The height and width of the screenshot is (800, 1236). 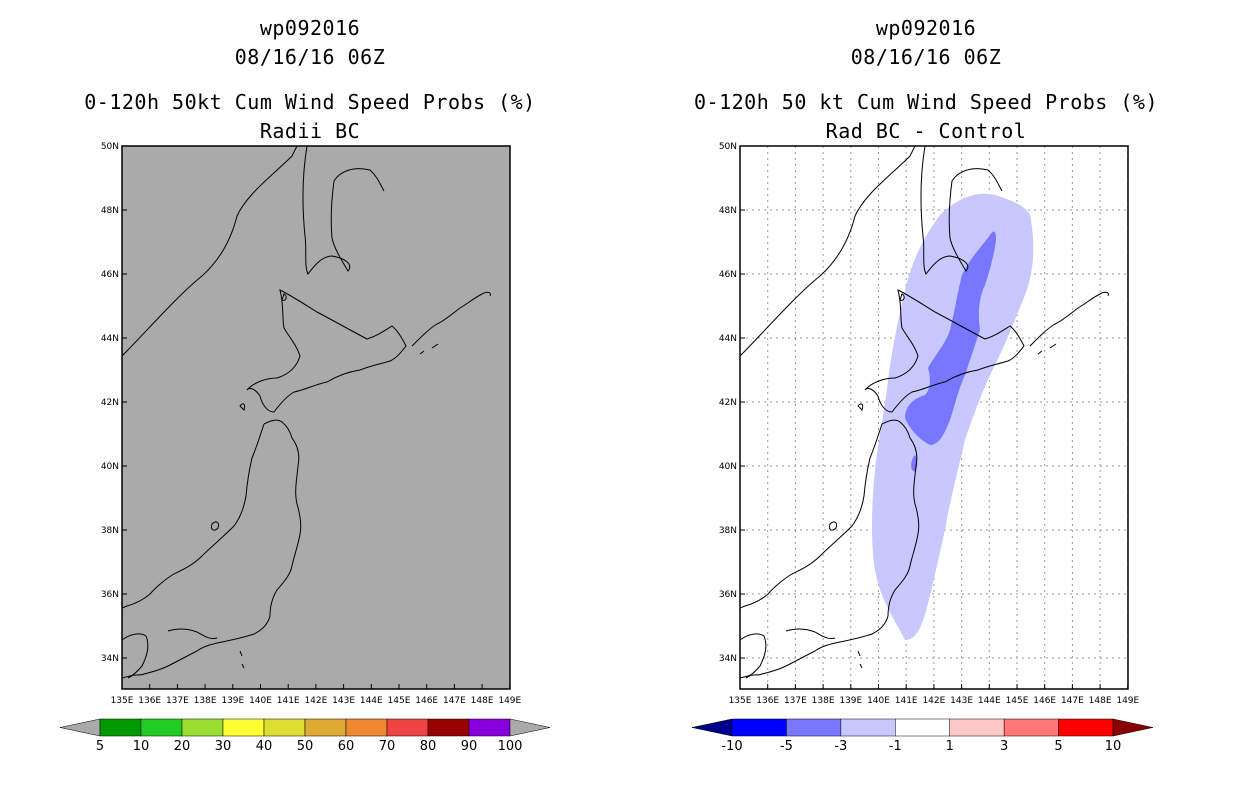 What do you see at coordinates (305, 746) in the screenshot?
I see `colorbar-label: 50` at bounding box center [305, 746].